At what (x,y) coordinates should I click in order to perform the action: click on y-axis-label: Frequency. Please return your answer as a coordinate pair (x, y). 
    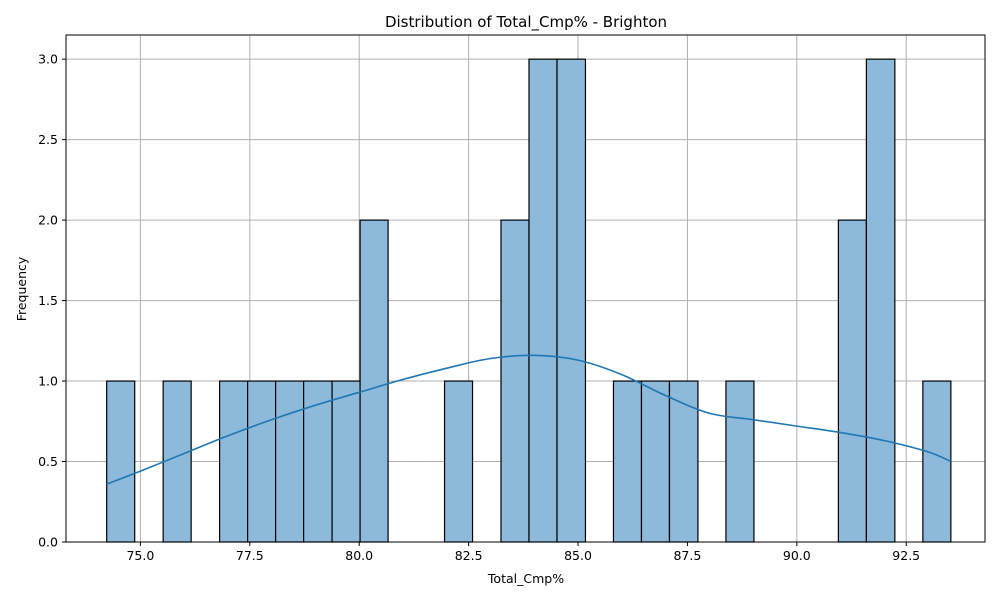
    Looking at the image, I should click on (21, 288).